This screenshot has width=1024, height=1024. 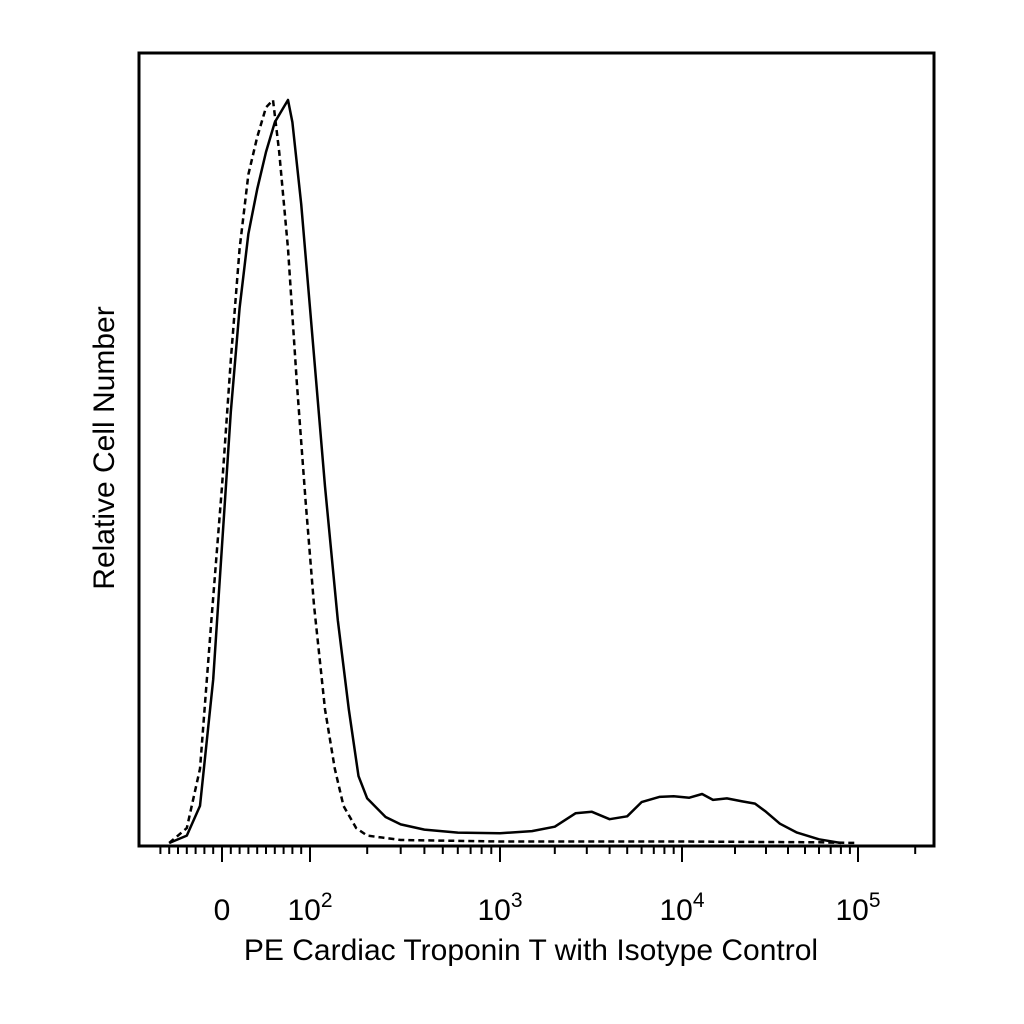 What do you see at coordinates (499, 908) in the screenshot?
I see `x-tick-label: 10³` at bounding box center [499, 908].